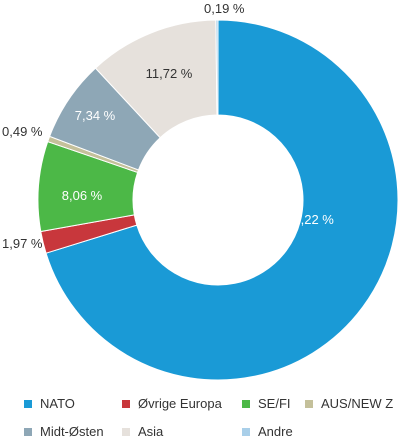 Image resolution: width=400 pixels, height=439 pixels. Describe the element at coordinates (126, 403) in the screenshot. I see `legend-swatch-ovrige-europa` at that location.